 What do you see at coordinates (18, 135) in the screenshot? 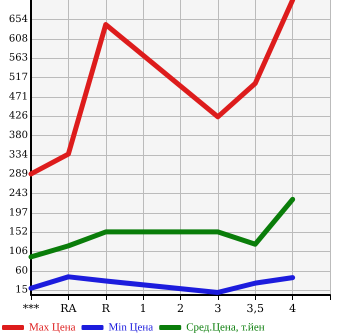
I see `y-tick-label: 380` at bounding box center [18, 135].